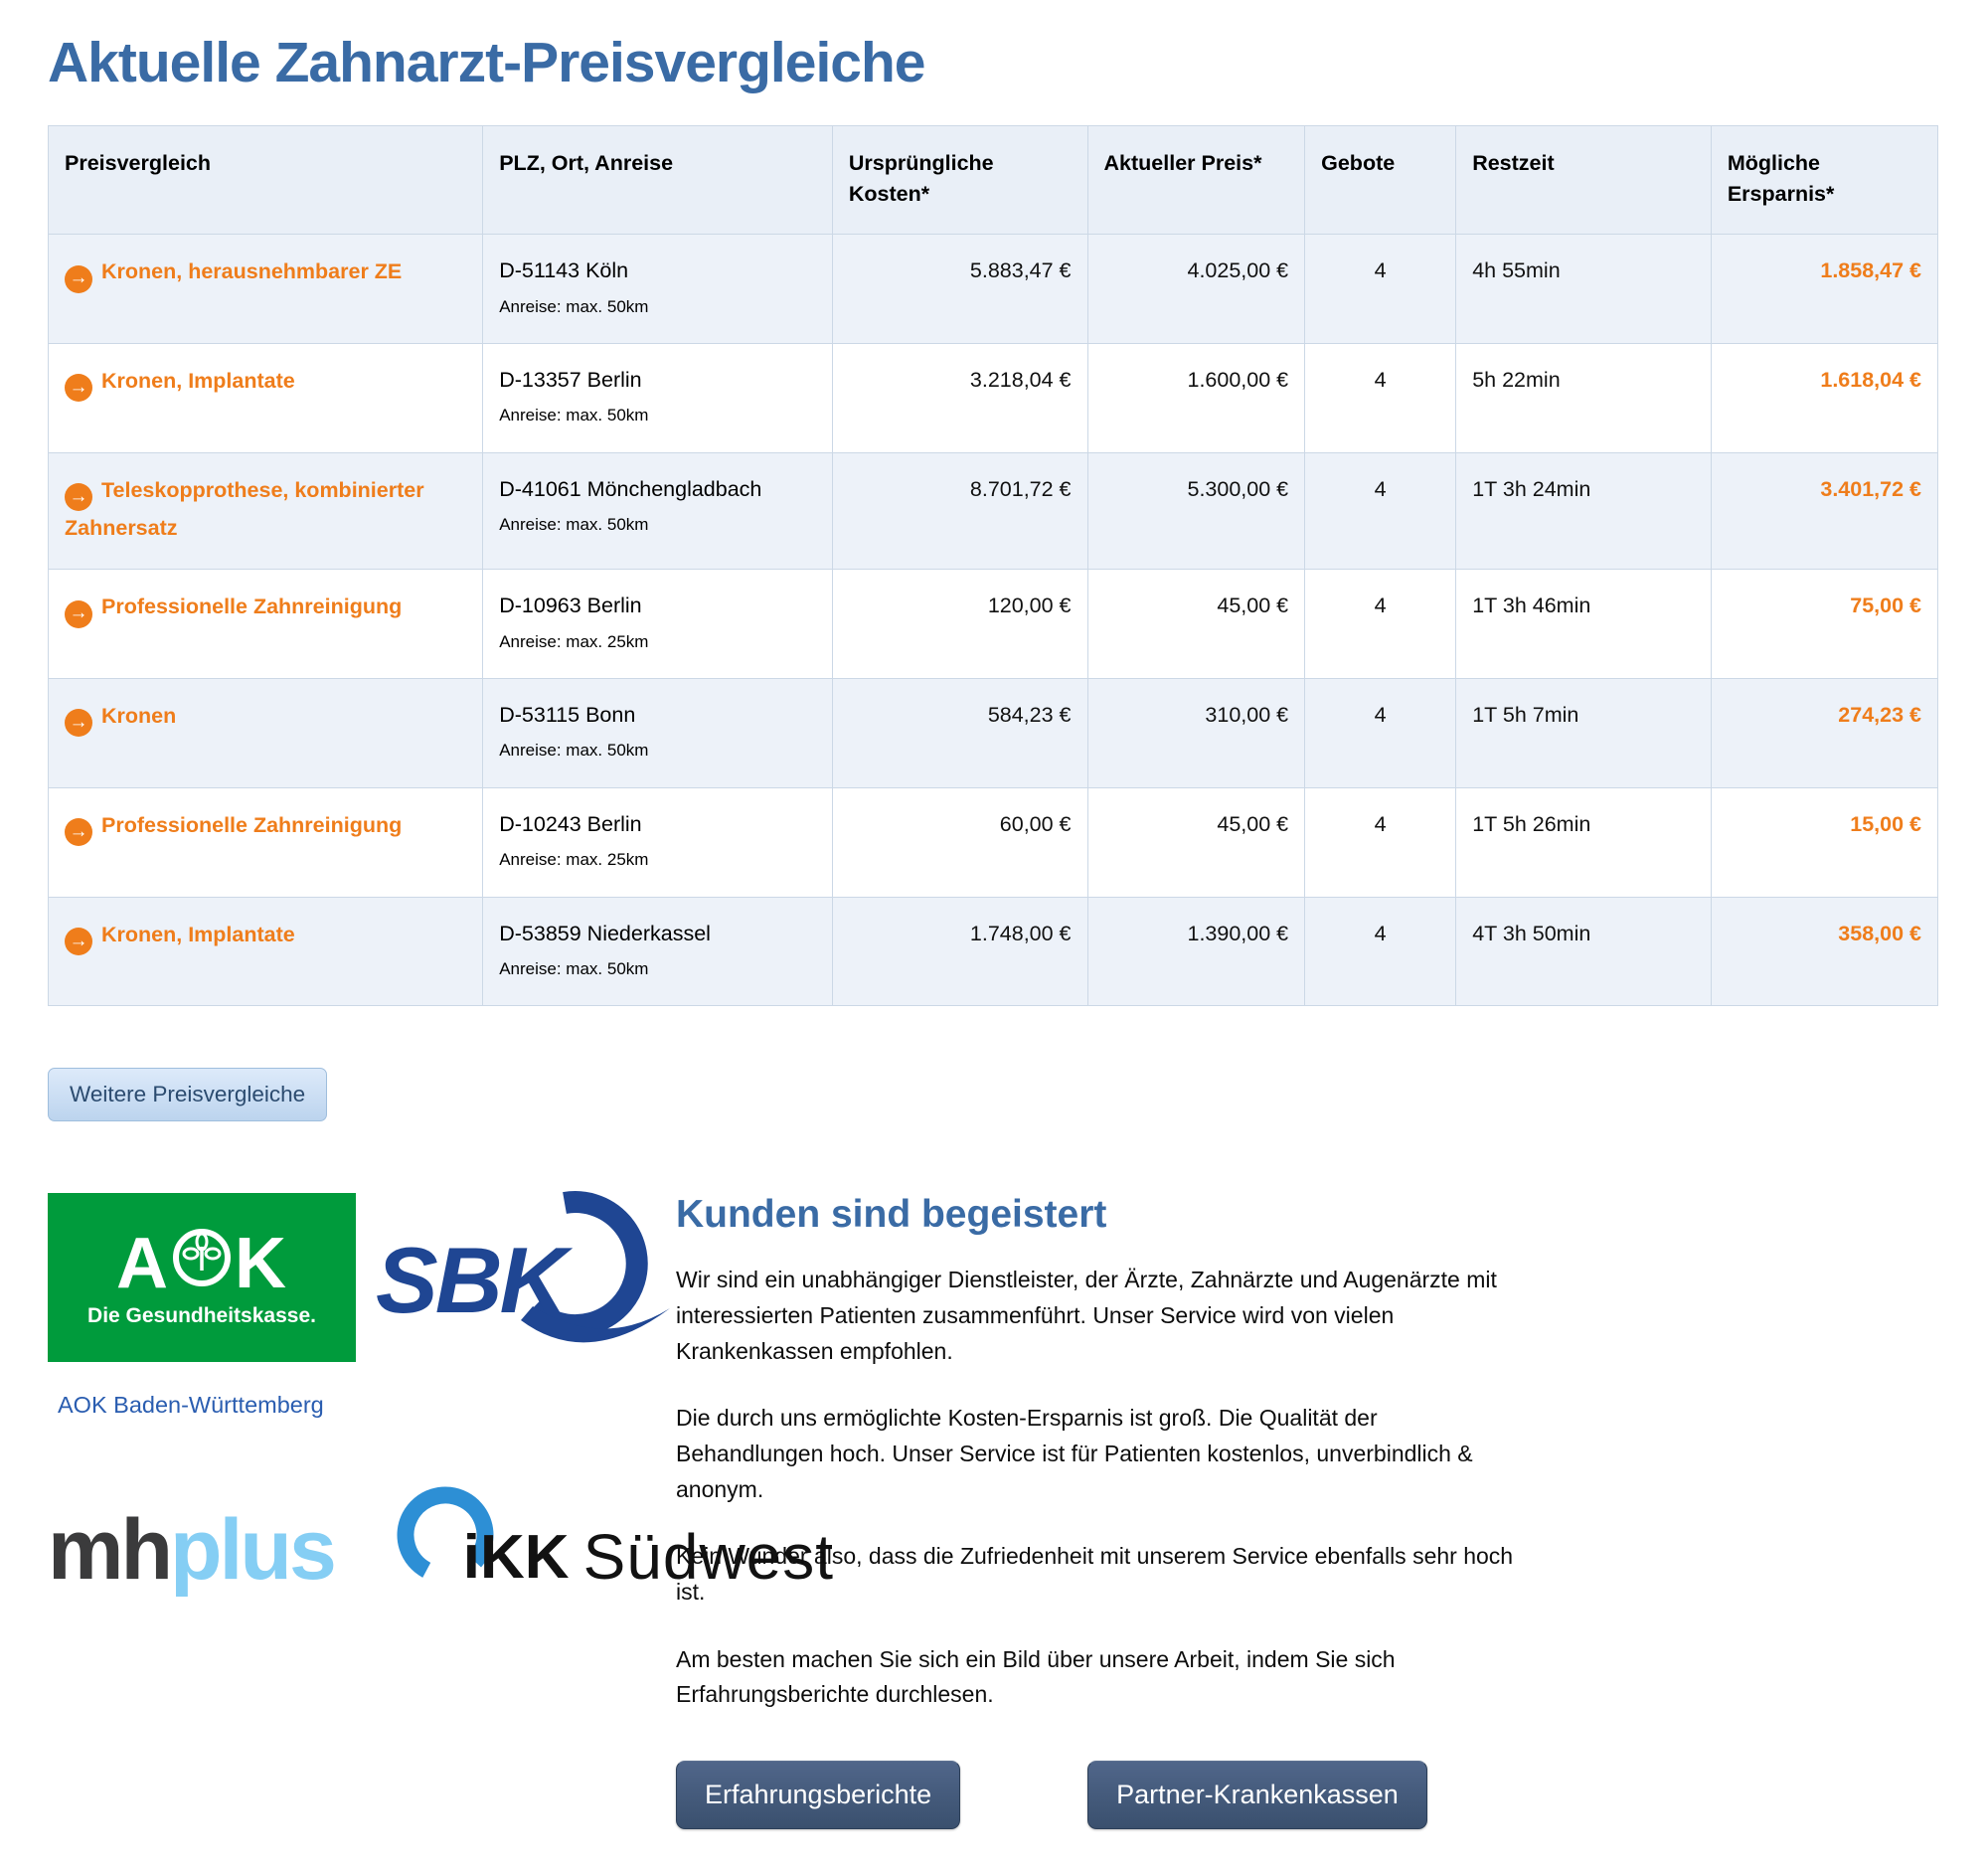  What do you see at coordinates (959, 289) in the screenshot?
I see `original-cost-cell: 5.883,47 €` at bounding box center [959, 289].